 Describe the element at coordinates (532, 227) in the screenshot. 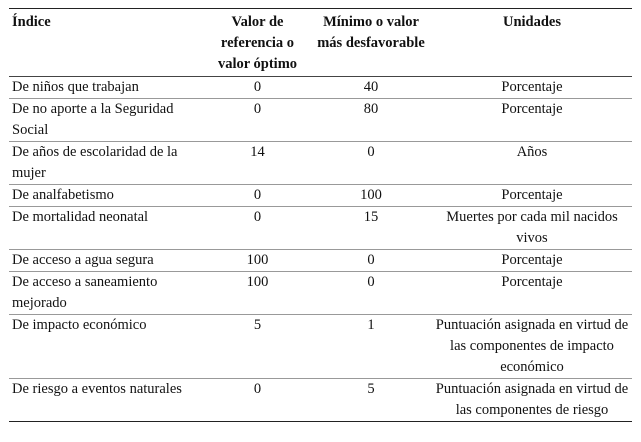

I see `table-cell: Muertes por cada mil nacidos vivos` at that location.